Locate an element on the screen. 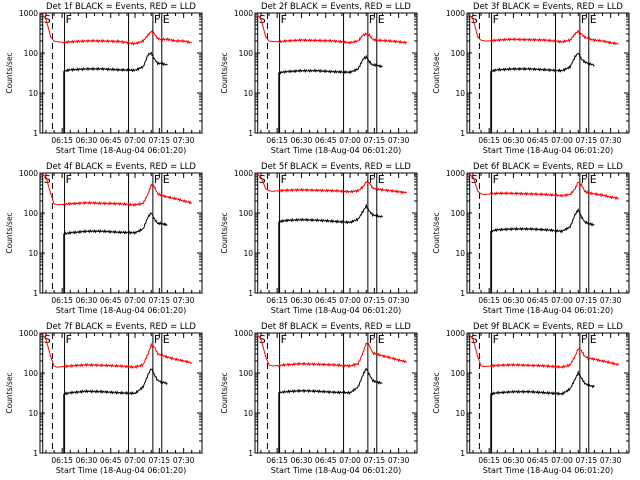 The image size is (640, 480). chart-title: Det 1f BLACK = Events, RED = LLD is located at coordinates (121, 7).